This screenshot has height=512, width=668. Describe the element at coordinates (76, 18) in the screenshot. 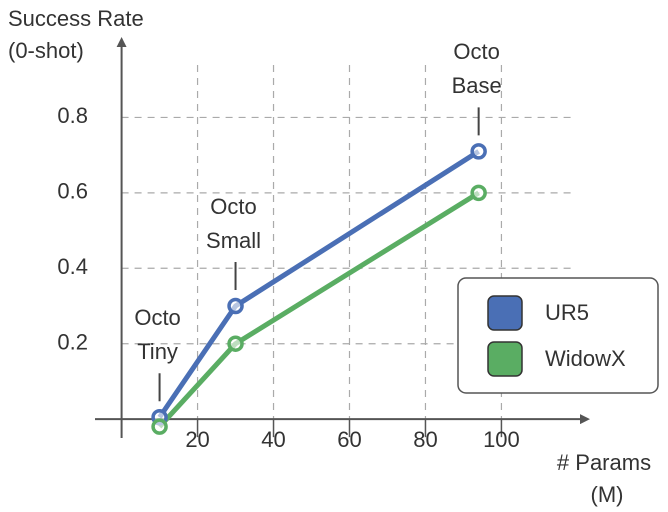

I see `y-axis-label: Success Rate` at that location.